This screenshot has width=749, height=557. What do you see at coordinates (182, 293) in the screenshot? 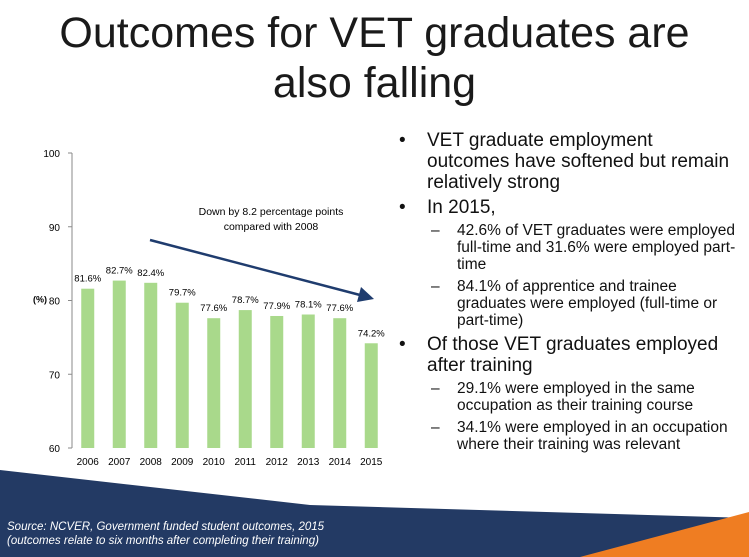
I see `data-label-2009: 79.7%` at bounding box center [182, 293].